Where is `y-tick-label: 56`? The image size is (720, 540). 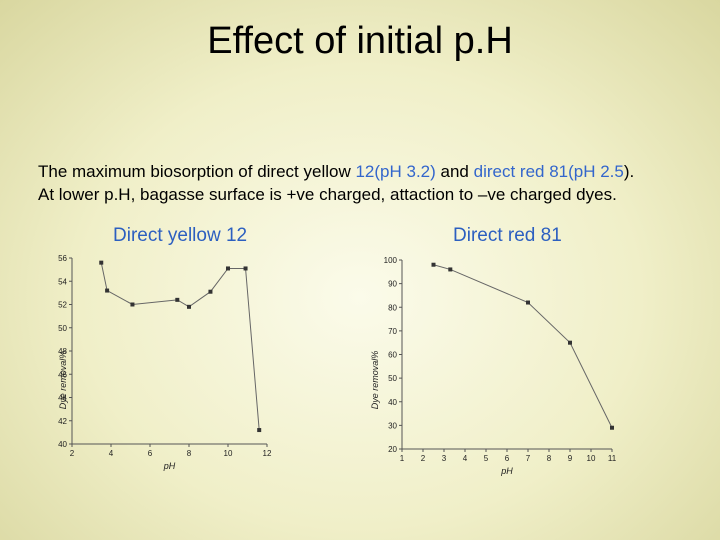 y-tick-label: 56 is located at coordinates (62, 258).